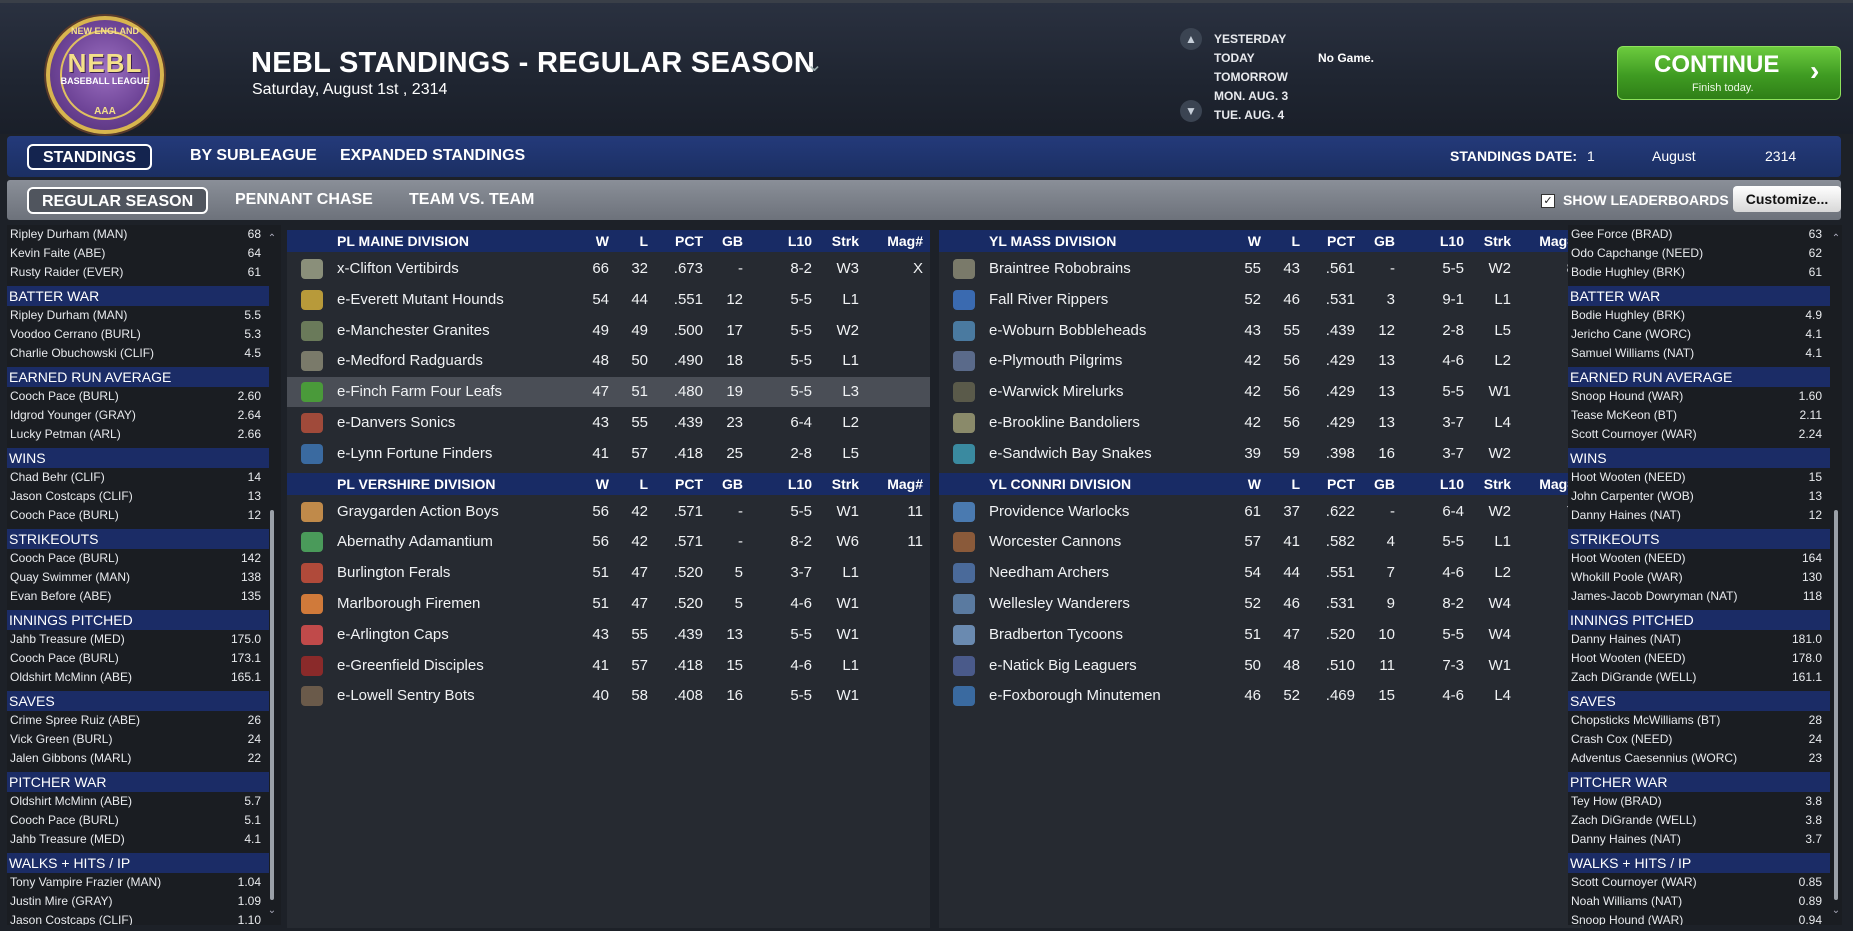 The width and height of the screenshot is (1853, 931). What do you see at coordinates (1674, 156) in the screenshot?
I see `standings-date-month: August` at bounding box center [1674, 156].